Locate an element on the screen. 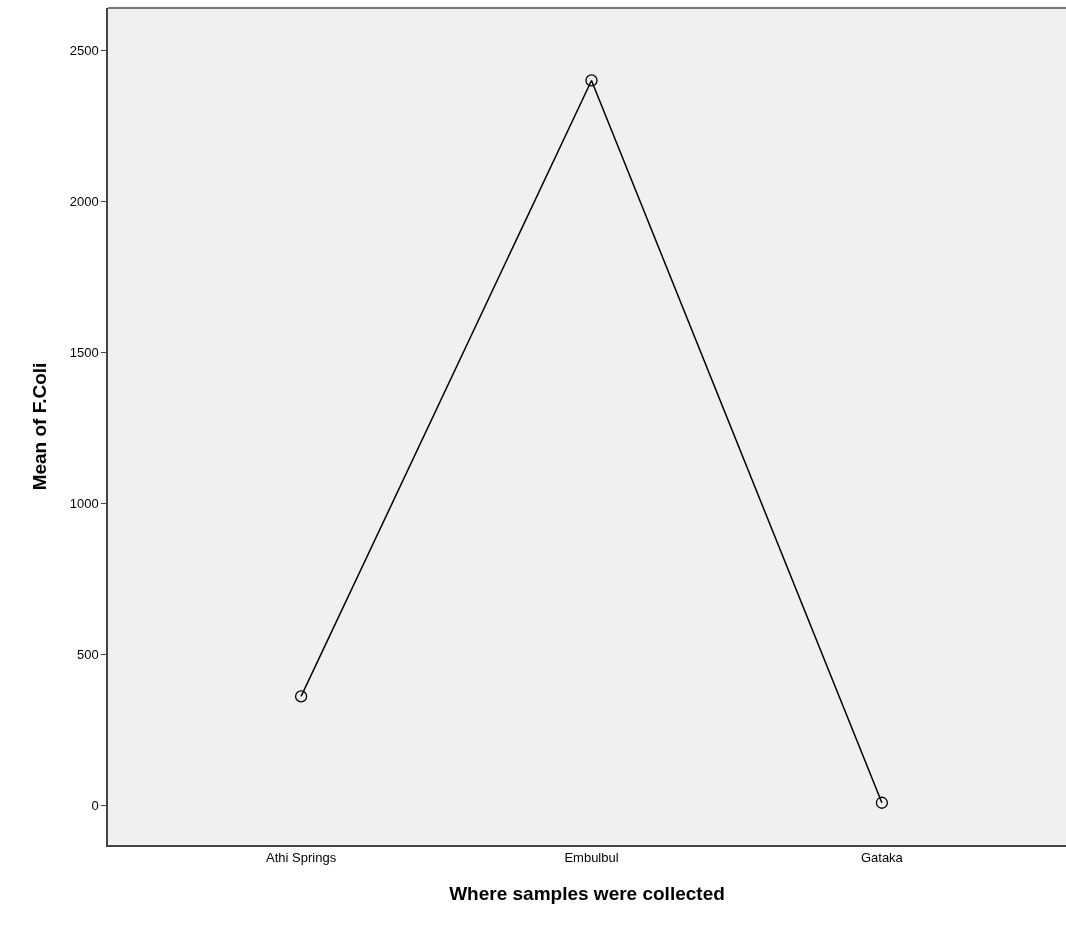 Image resolution: width=1066 pixels, height=935 pixels. y-tick-label: 0 is located at coordinates (95, 805).